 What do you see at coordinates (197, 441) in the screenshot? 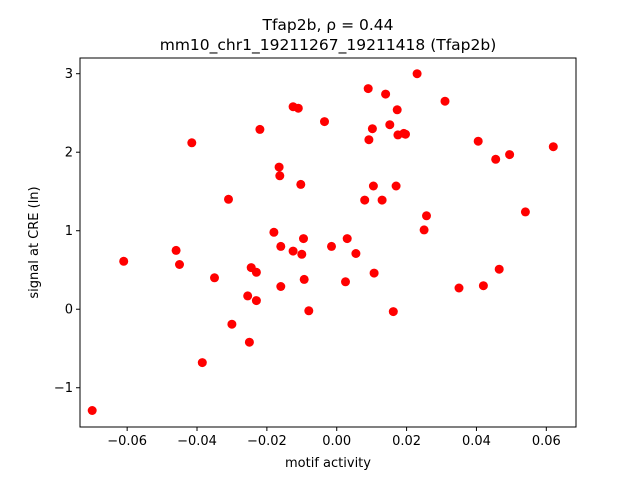
I see `x-tick-label: −0.04` at bounding box center [197, 441].